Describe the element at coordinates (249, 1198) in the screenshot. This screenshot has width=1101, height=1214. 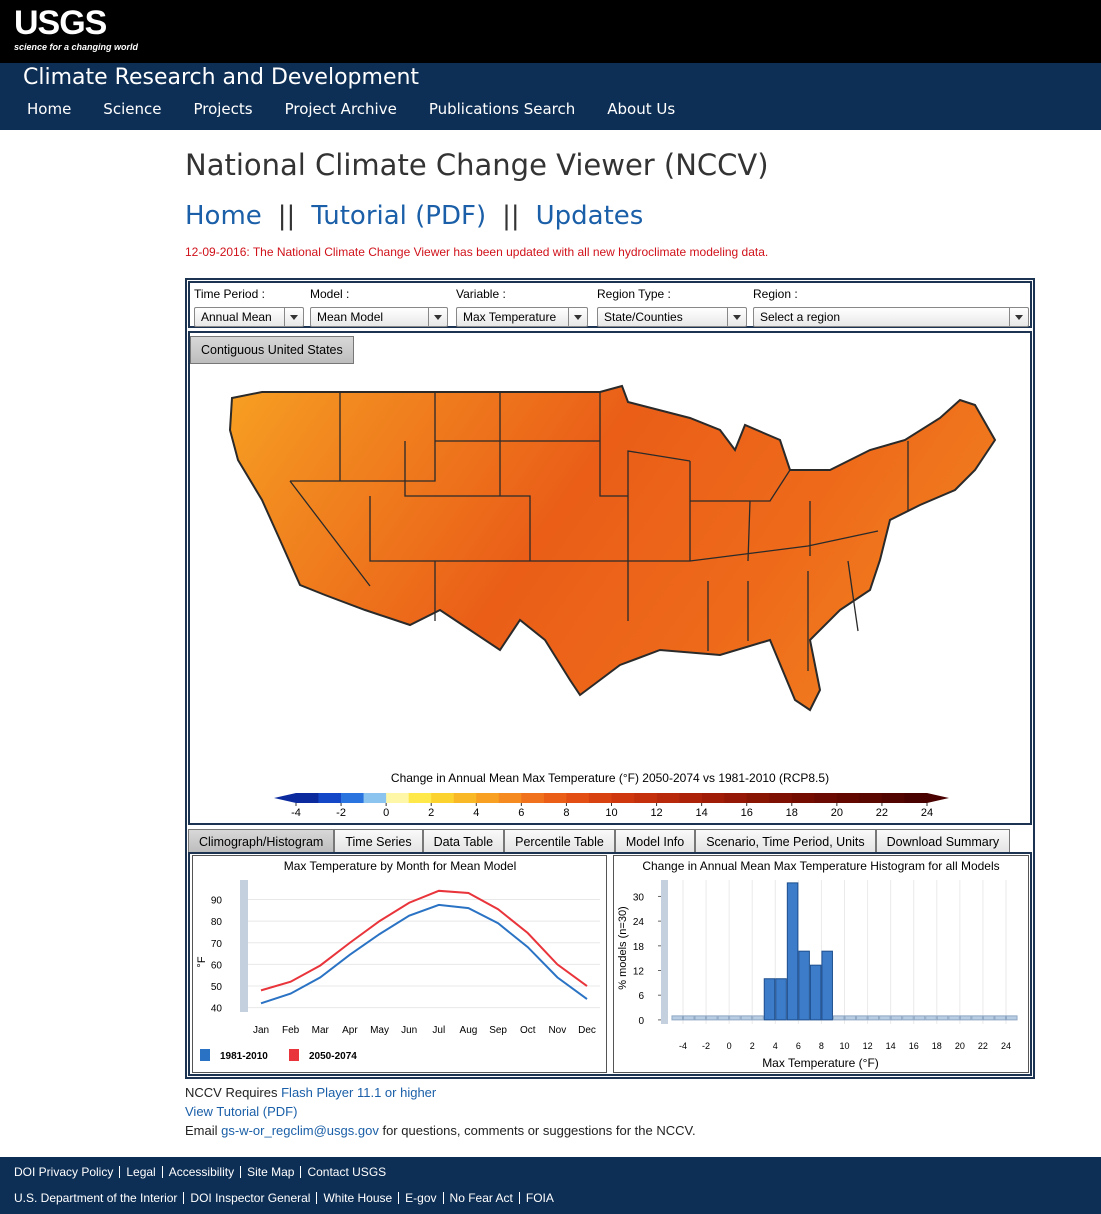
I see `footer-link: DOI Inspector General` at that location.